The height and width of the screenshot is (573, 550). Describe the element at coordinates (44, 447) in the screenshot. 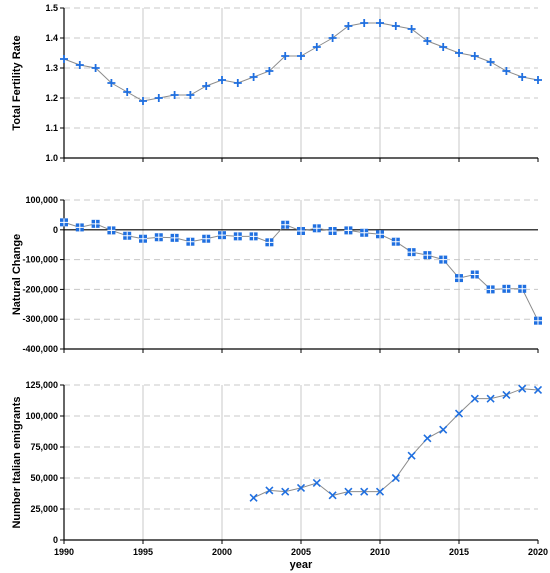

I see `y-tick-label: 75,000` at that location.